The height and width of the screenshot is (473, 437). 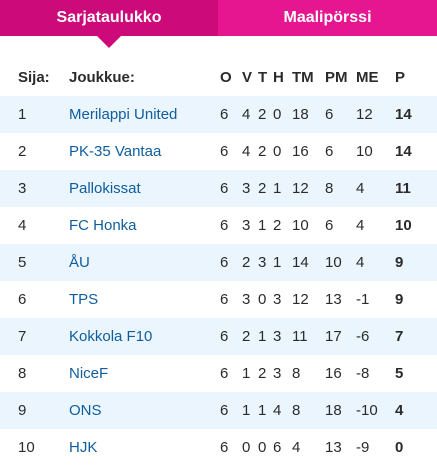 I want to click on points-cell: 5, so click(x=399, y=373).